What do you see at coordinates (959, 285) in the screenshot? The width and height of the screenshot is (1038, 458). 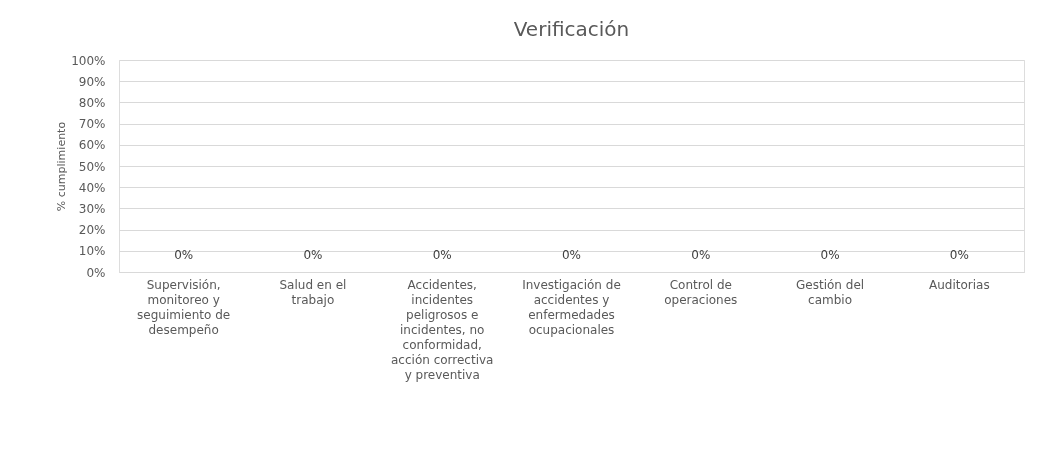 I see `x-tick-label: Auditorias` at bounding box center [959, 285].